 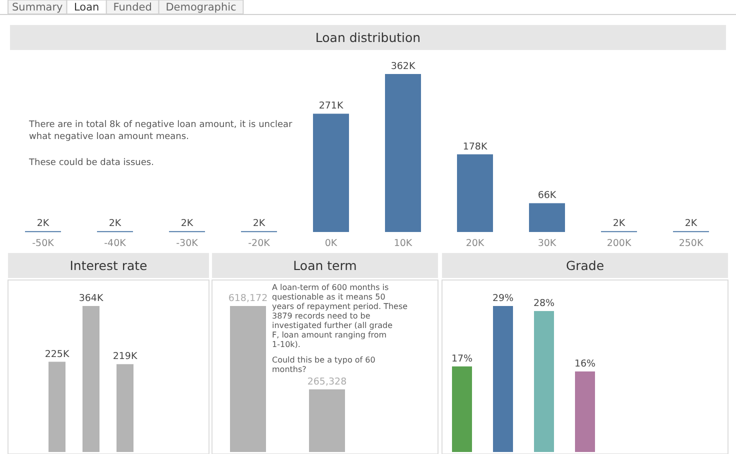 What do you see at coordinates (585, 364) in the screenshot?
I see `data-label: 16%` at bounding box center [585, 364].